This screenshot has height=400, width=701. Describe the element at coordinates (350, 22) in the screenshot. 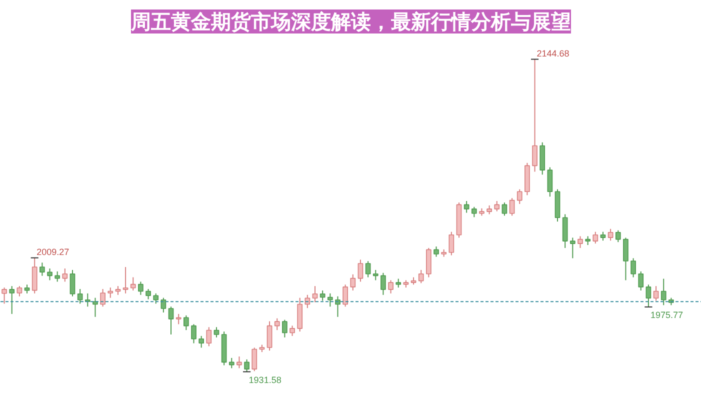

I see `chart-title: 周五黄金期货市场深度解读，最新行情分析与展望` at that location.